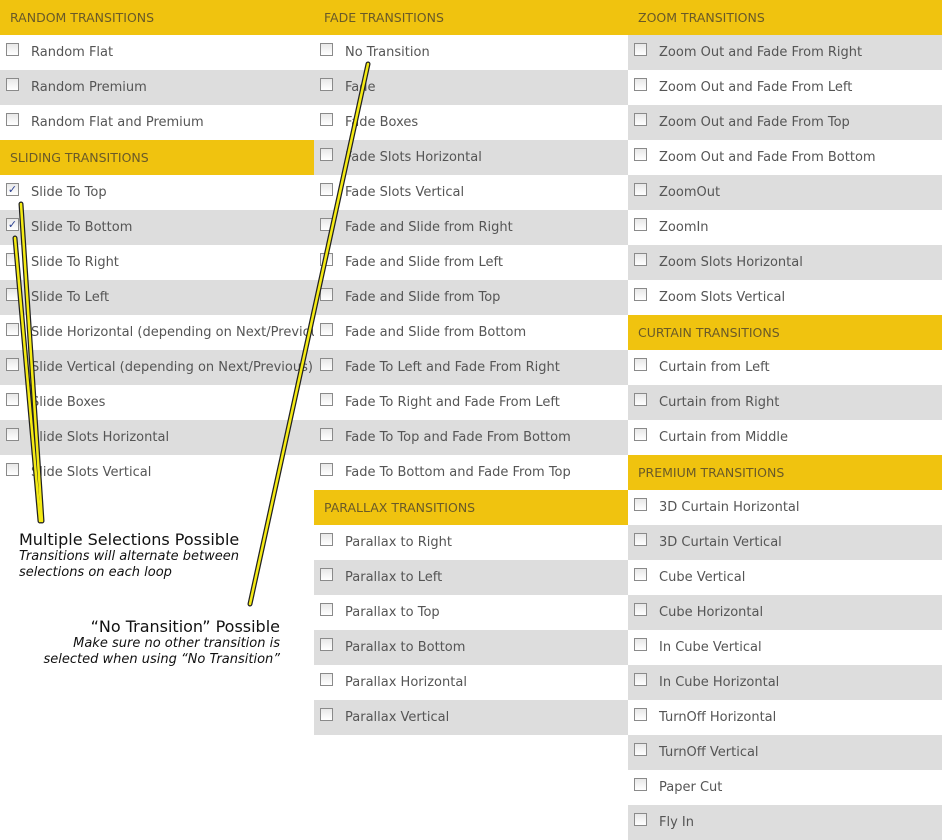  I want to click on transition-option: TurnOff Vertical, so click(785, 752).